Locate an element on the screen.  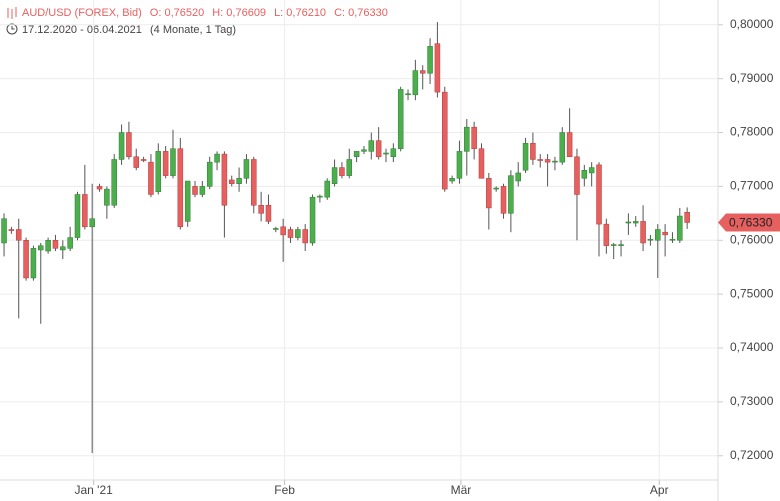
y-tick-label: 0,72000 is located at coordinates (752, 455).